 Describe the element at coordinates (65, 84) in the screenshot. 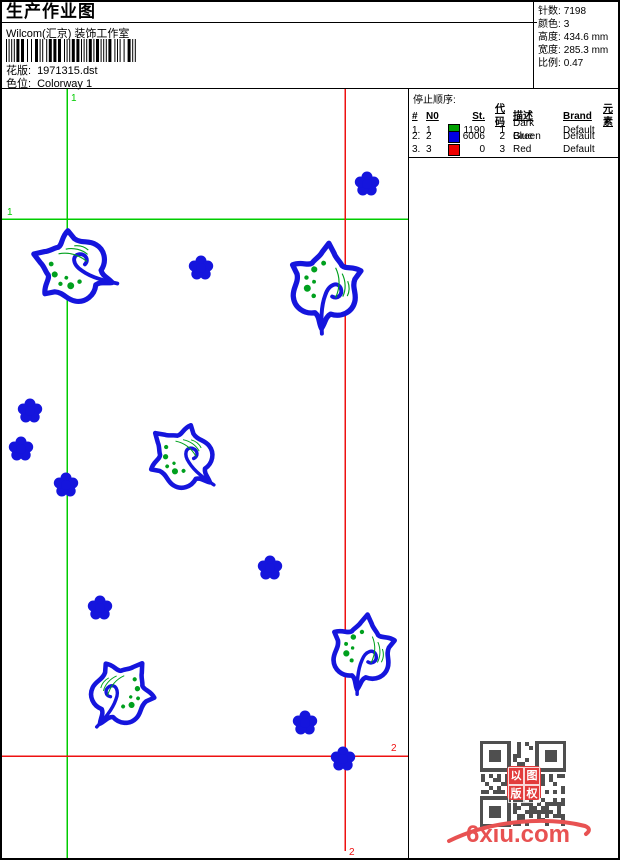

I see `colorway-value: Colorway 1` at that location.